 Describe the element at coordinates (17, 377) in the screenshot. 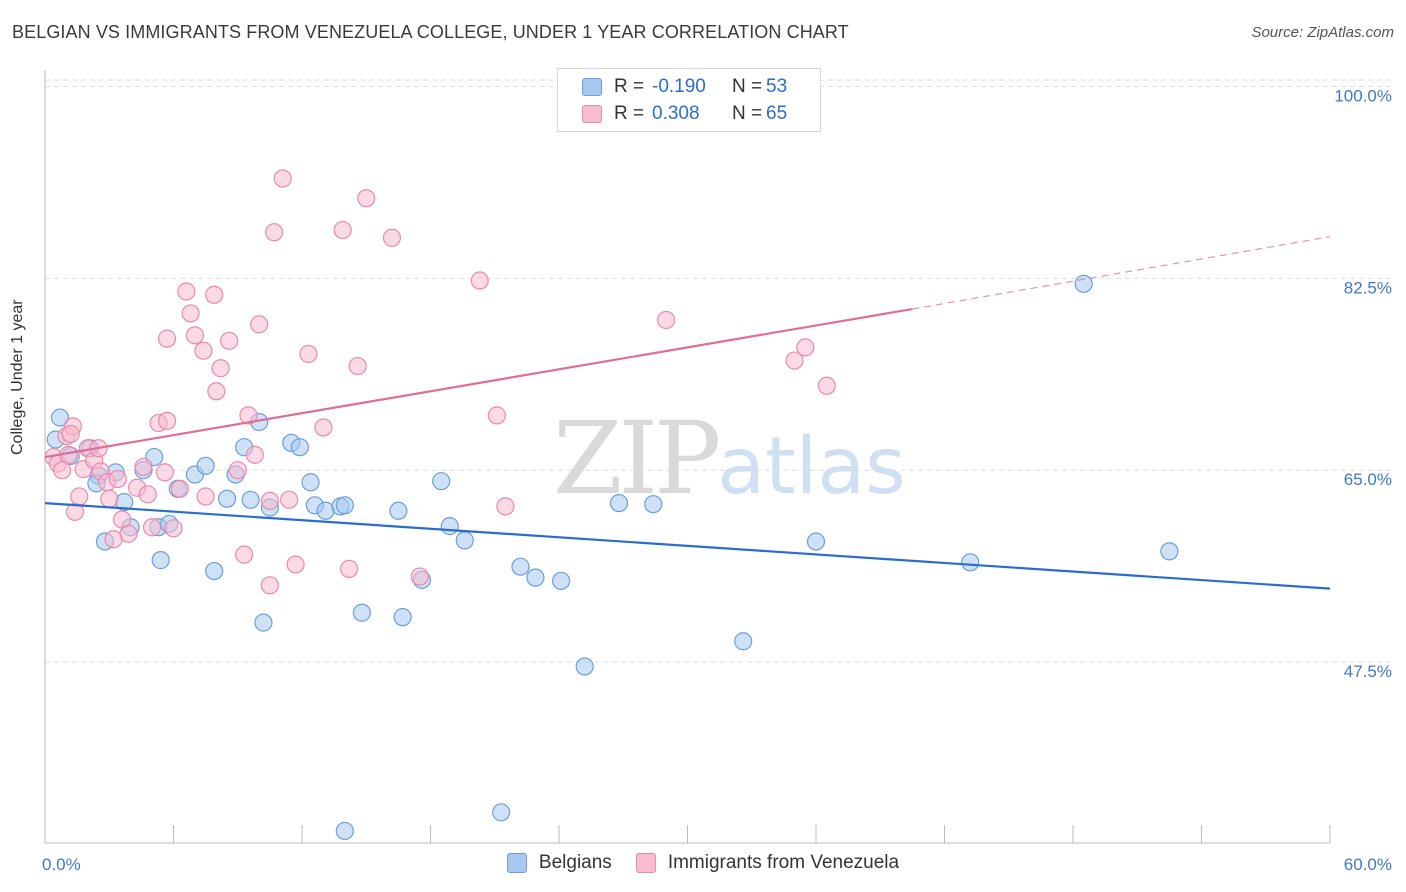

I see `y-axis-label: College, Under 1 year` at that location.